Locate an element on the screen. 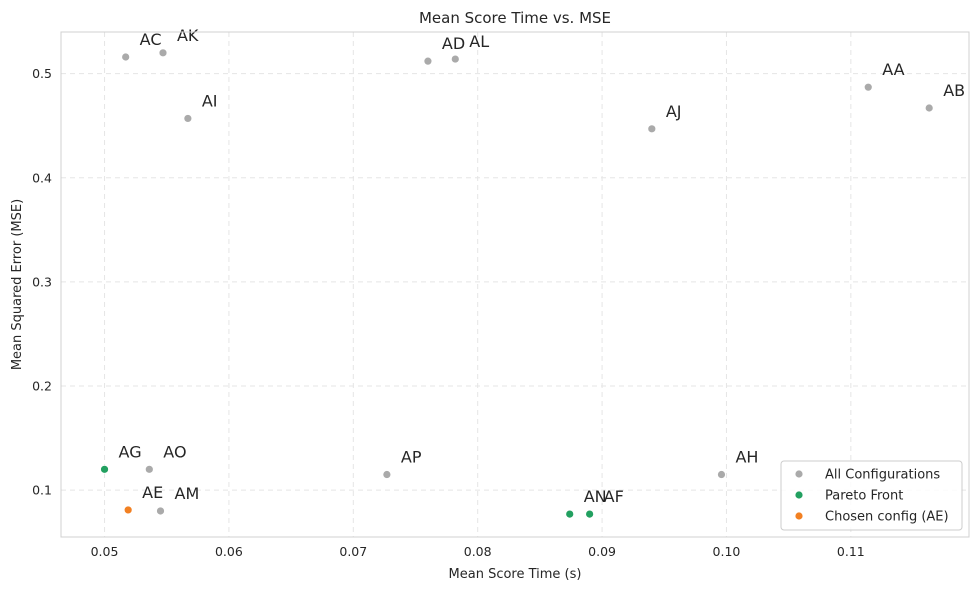  legend-marker-pareto-front is located at coordinates (799, 495).